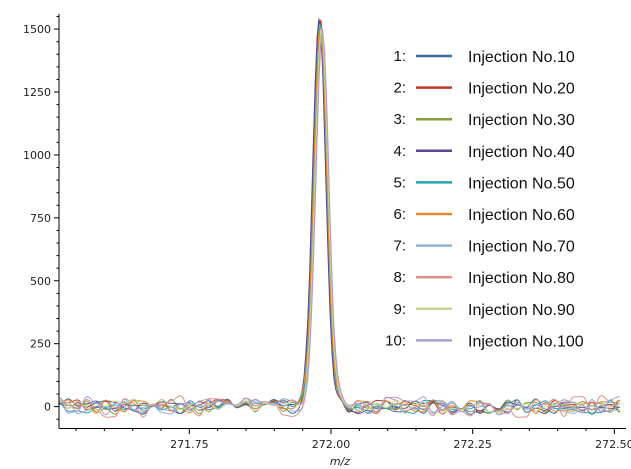 The height and width of the screenshot is (469, 631). Describe the element at coordinates (399, 151) in the screenshot. I see `legend-index: 4:` at that location.